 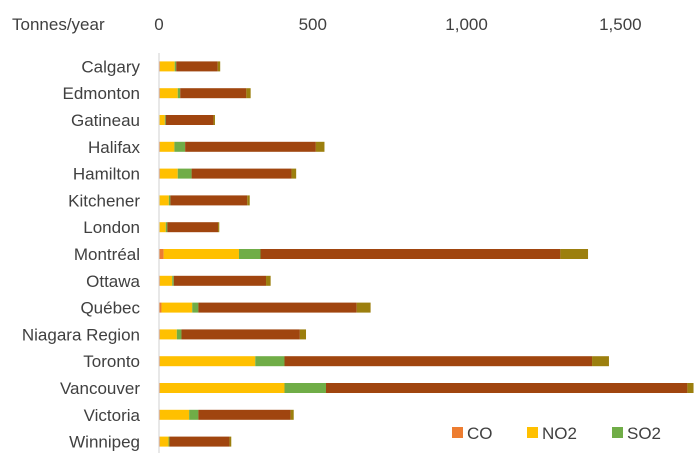 What do you see at coordinates (110, 66) in the screenshot?
I see `category-label: Calgary` at bounding box center [110, 66].